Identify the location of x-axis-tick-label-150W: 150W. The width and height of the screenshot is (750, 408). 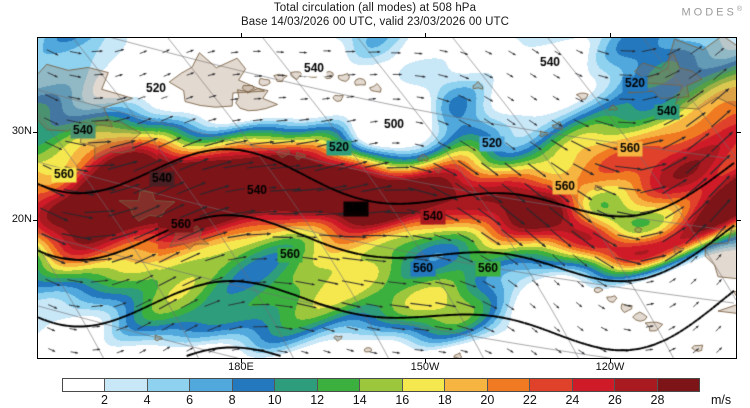
(425, 367).